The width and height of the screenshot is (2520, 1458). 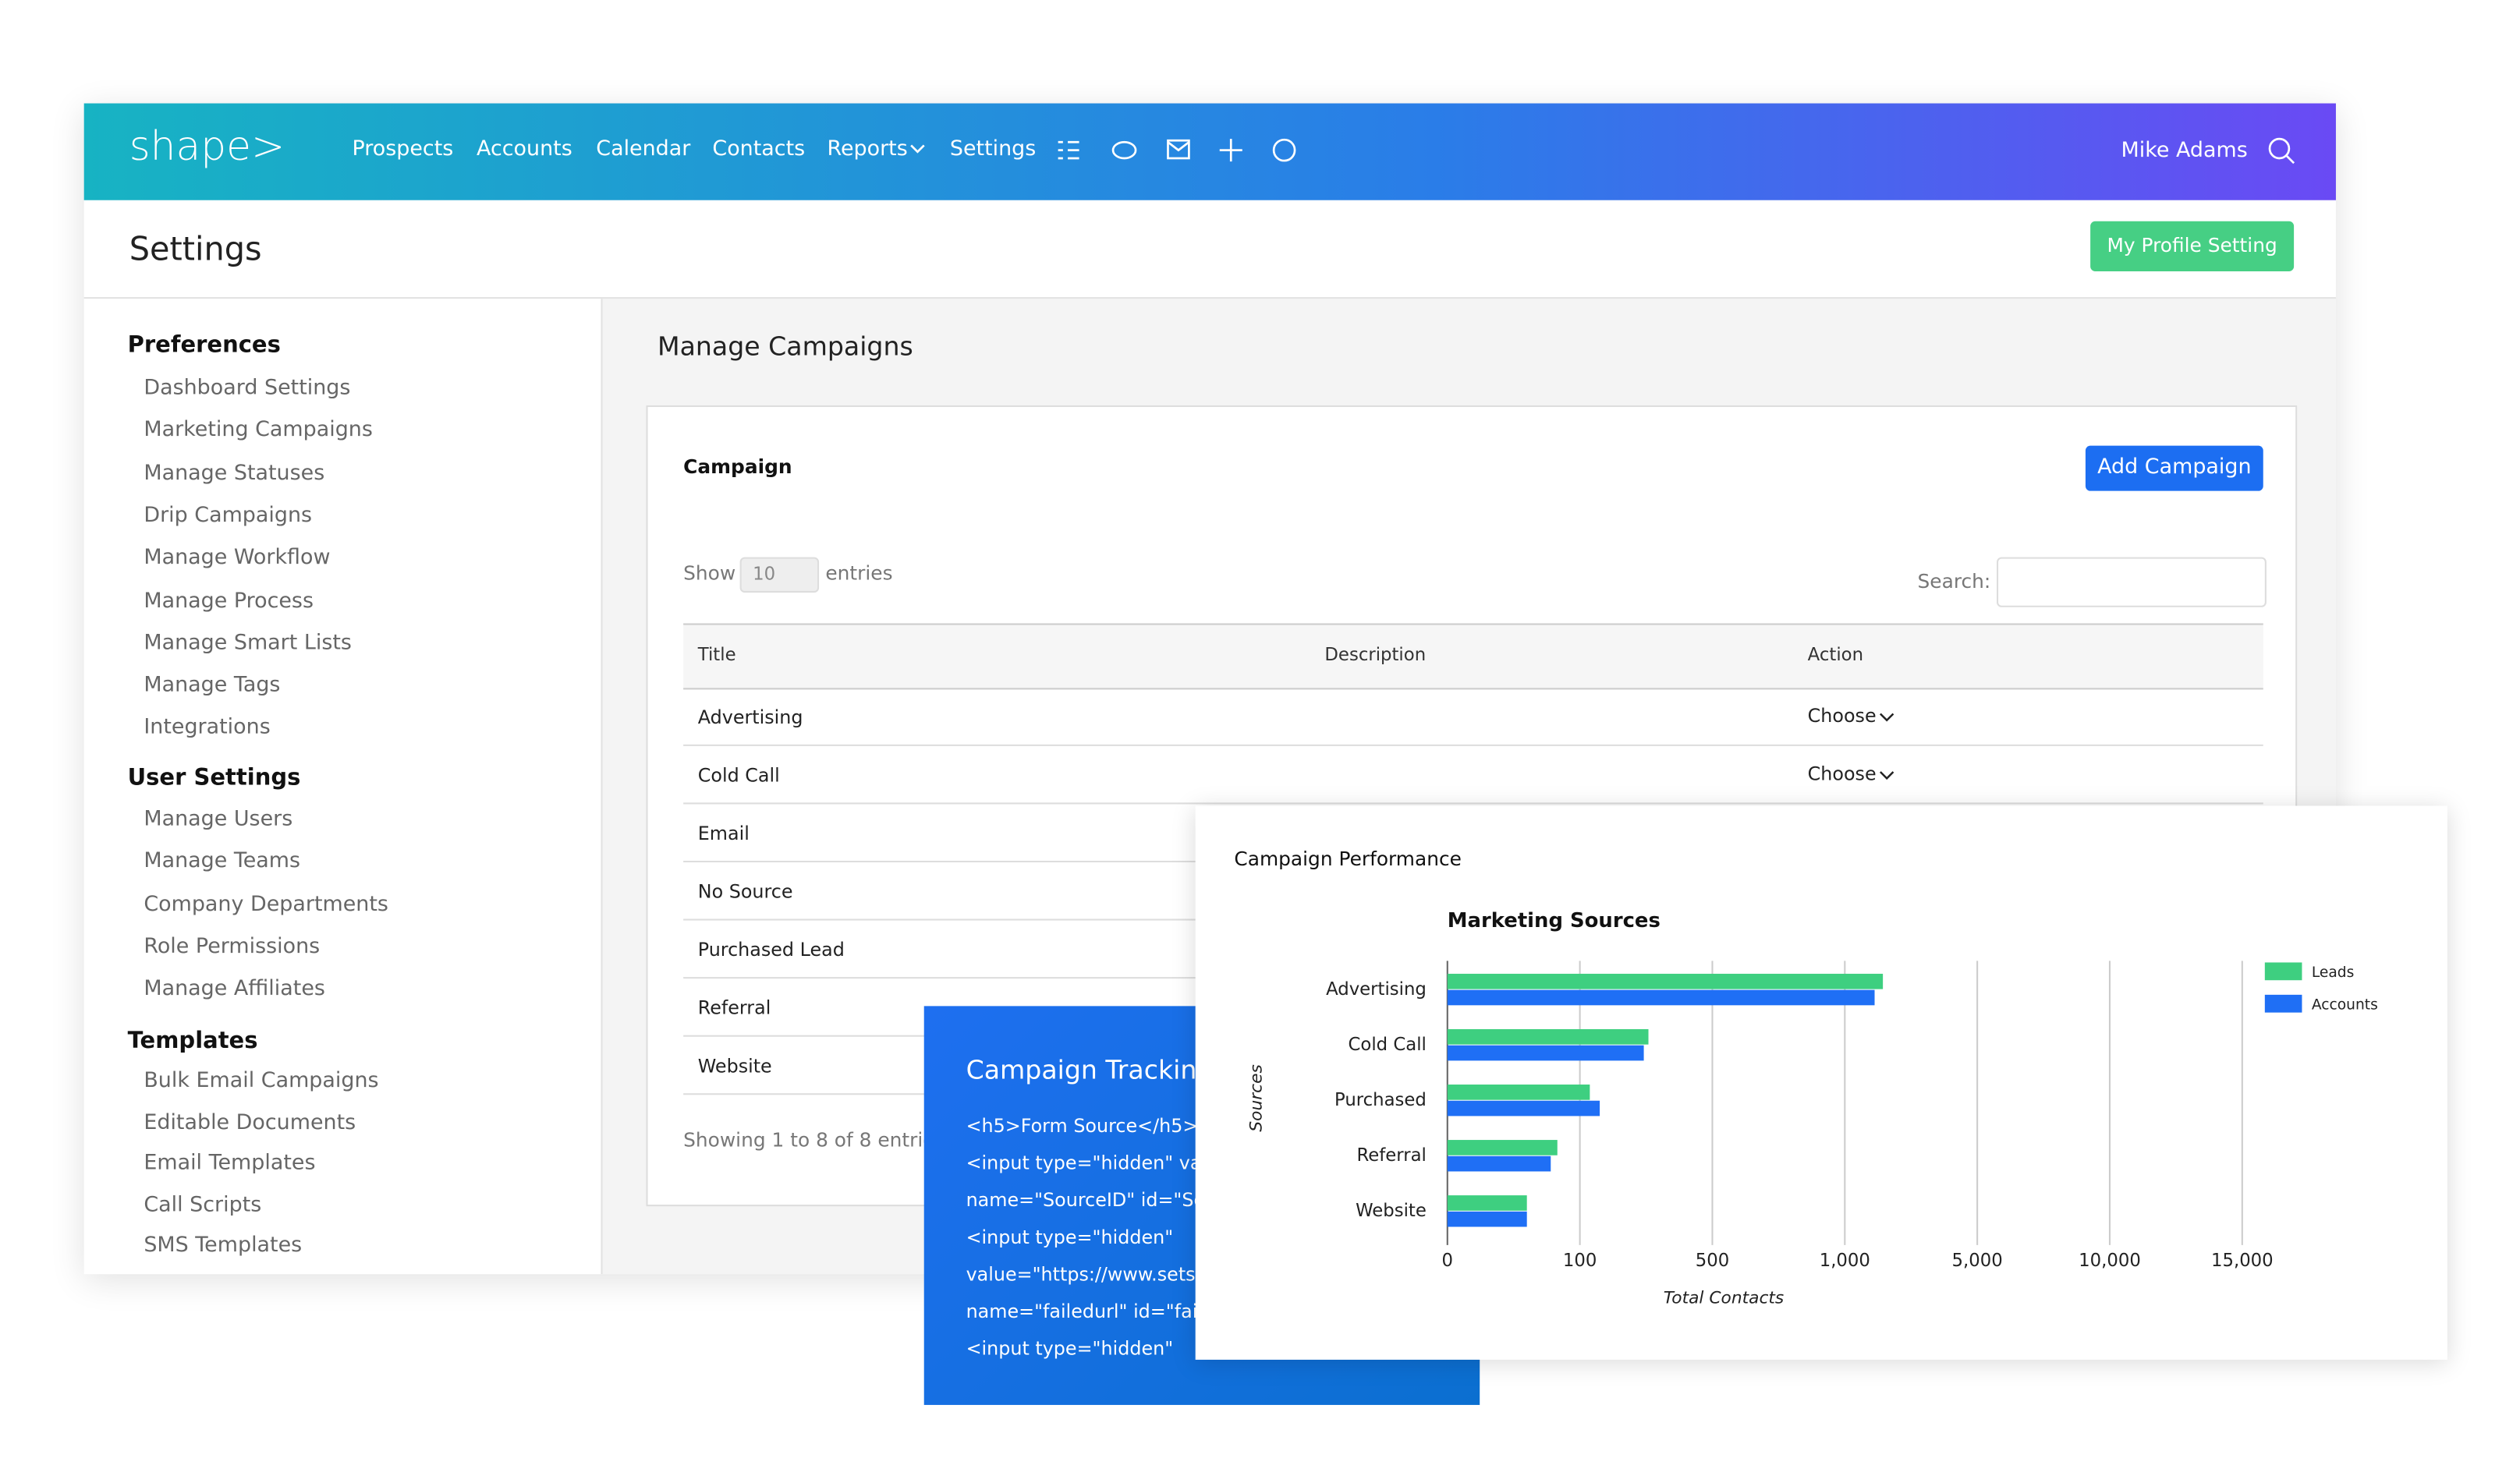 I want to click on entries-label: entries, so click(x=859, y=573).